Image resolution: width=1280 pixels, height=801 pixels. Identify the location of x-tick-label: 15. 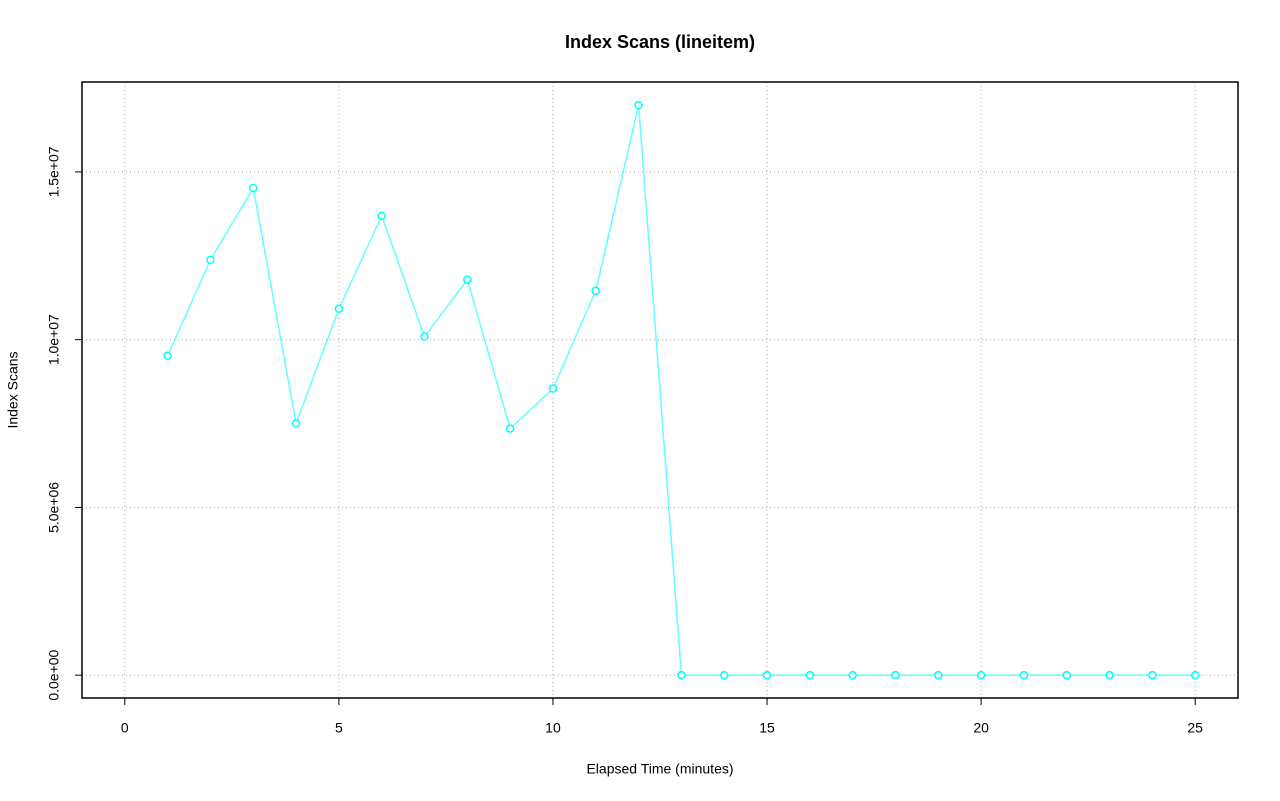
(767, 728).